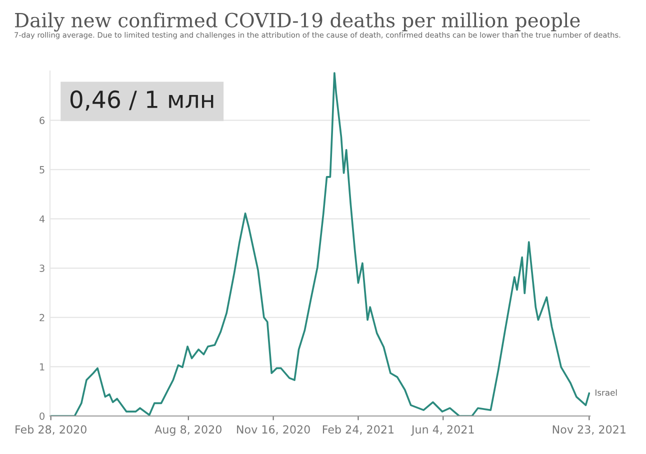 The height and width of the screenshot is (454, 646). Describe the element at coordinates (188, 430) in the screenshot. I see `x-tick-label: Aug 8, 2020` at that location.